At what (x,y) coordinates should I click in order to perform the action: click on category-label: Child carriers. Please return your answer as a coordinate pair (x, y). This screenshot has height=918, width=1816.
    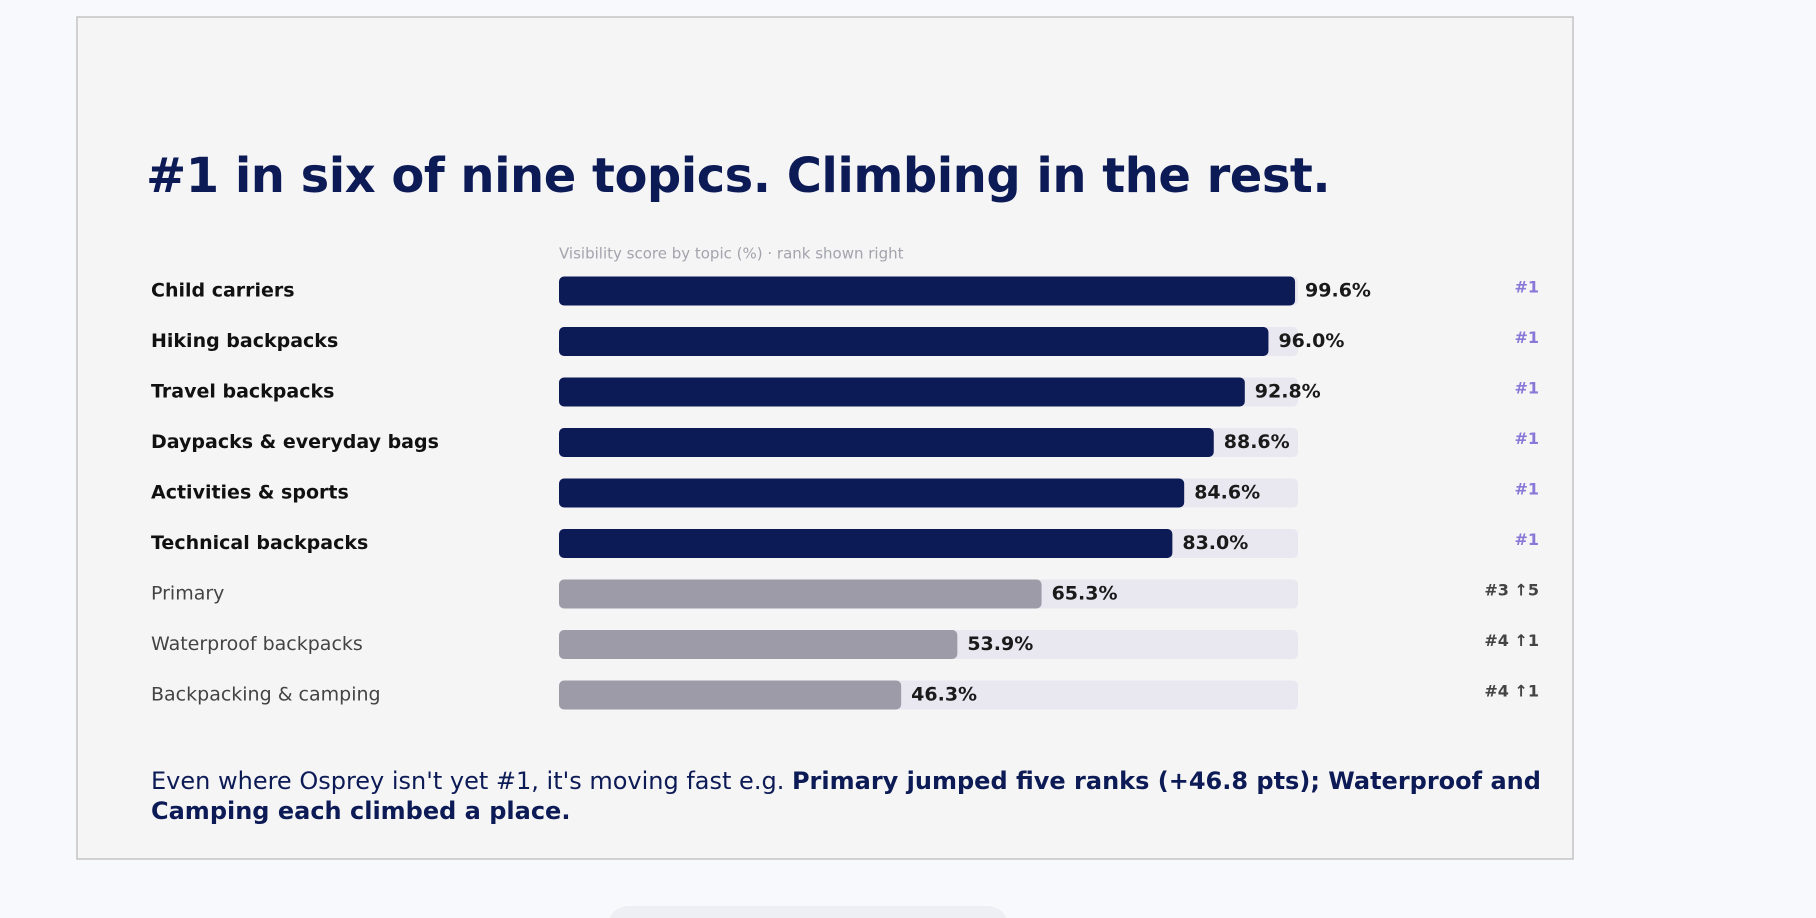
    Looking at the image, I should click on (223, 291).